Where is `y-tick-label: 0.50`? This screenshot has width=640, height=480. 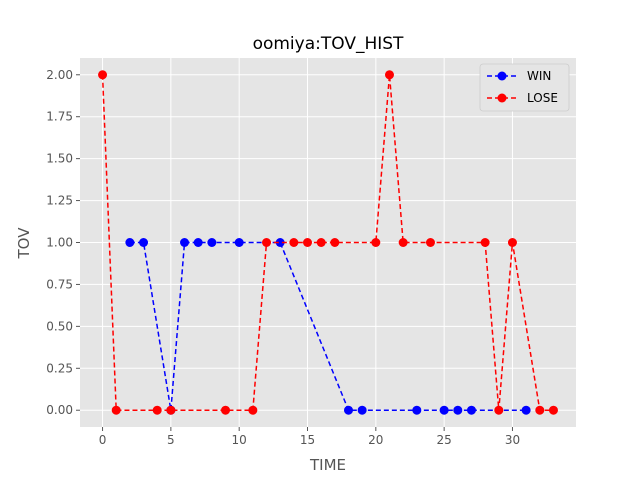
y-tick-label: 0.50 is located at coordinates (59, 326).